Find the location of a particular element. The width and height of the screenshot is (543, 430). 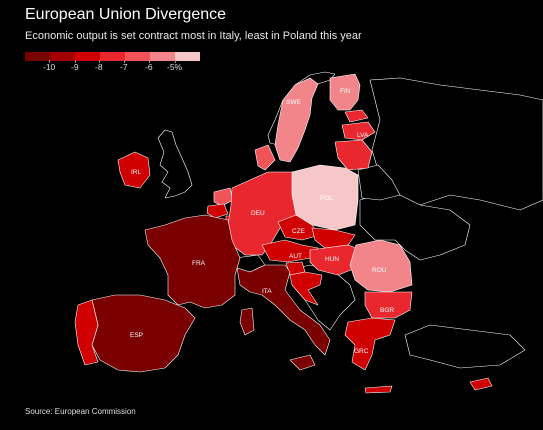

legend-labels: -10 -9 -8 -7 -6 -5% is located at coordinates (112, 67).